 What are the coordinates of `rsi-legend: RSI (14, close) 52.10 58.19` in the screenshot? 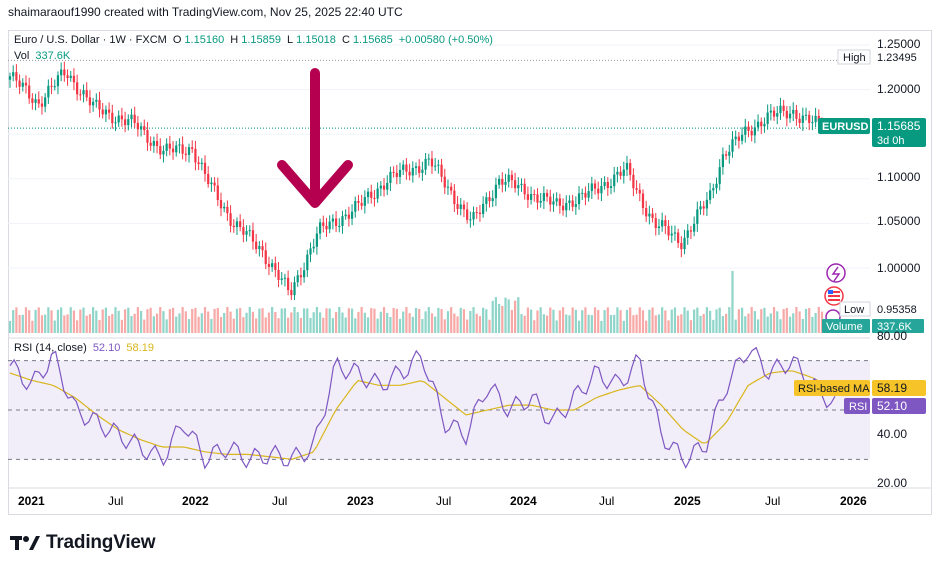 It's located at (85, 348).